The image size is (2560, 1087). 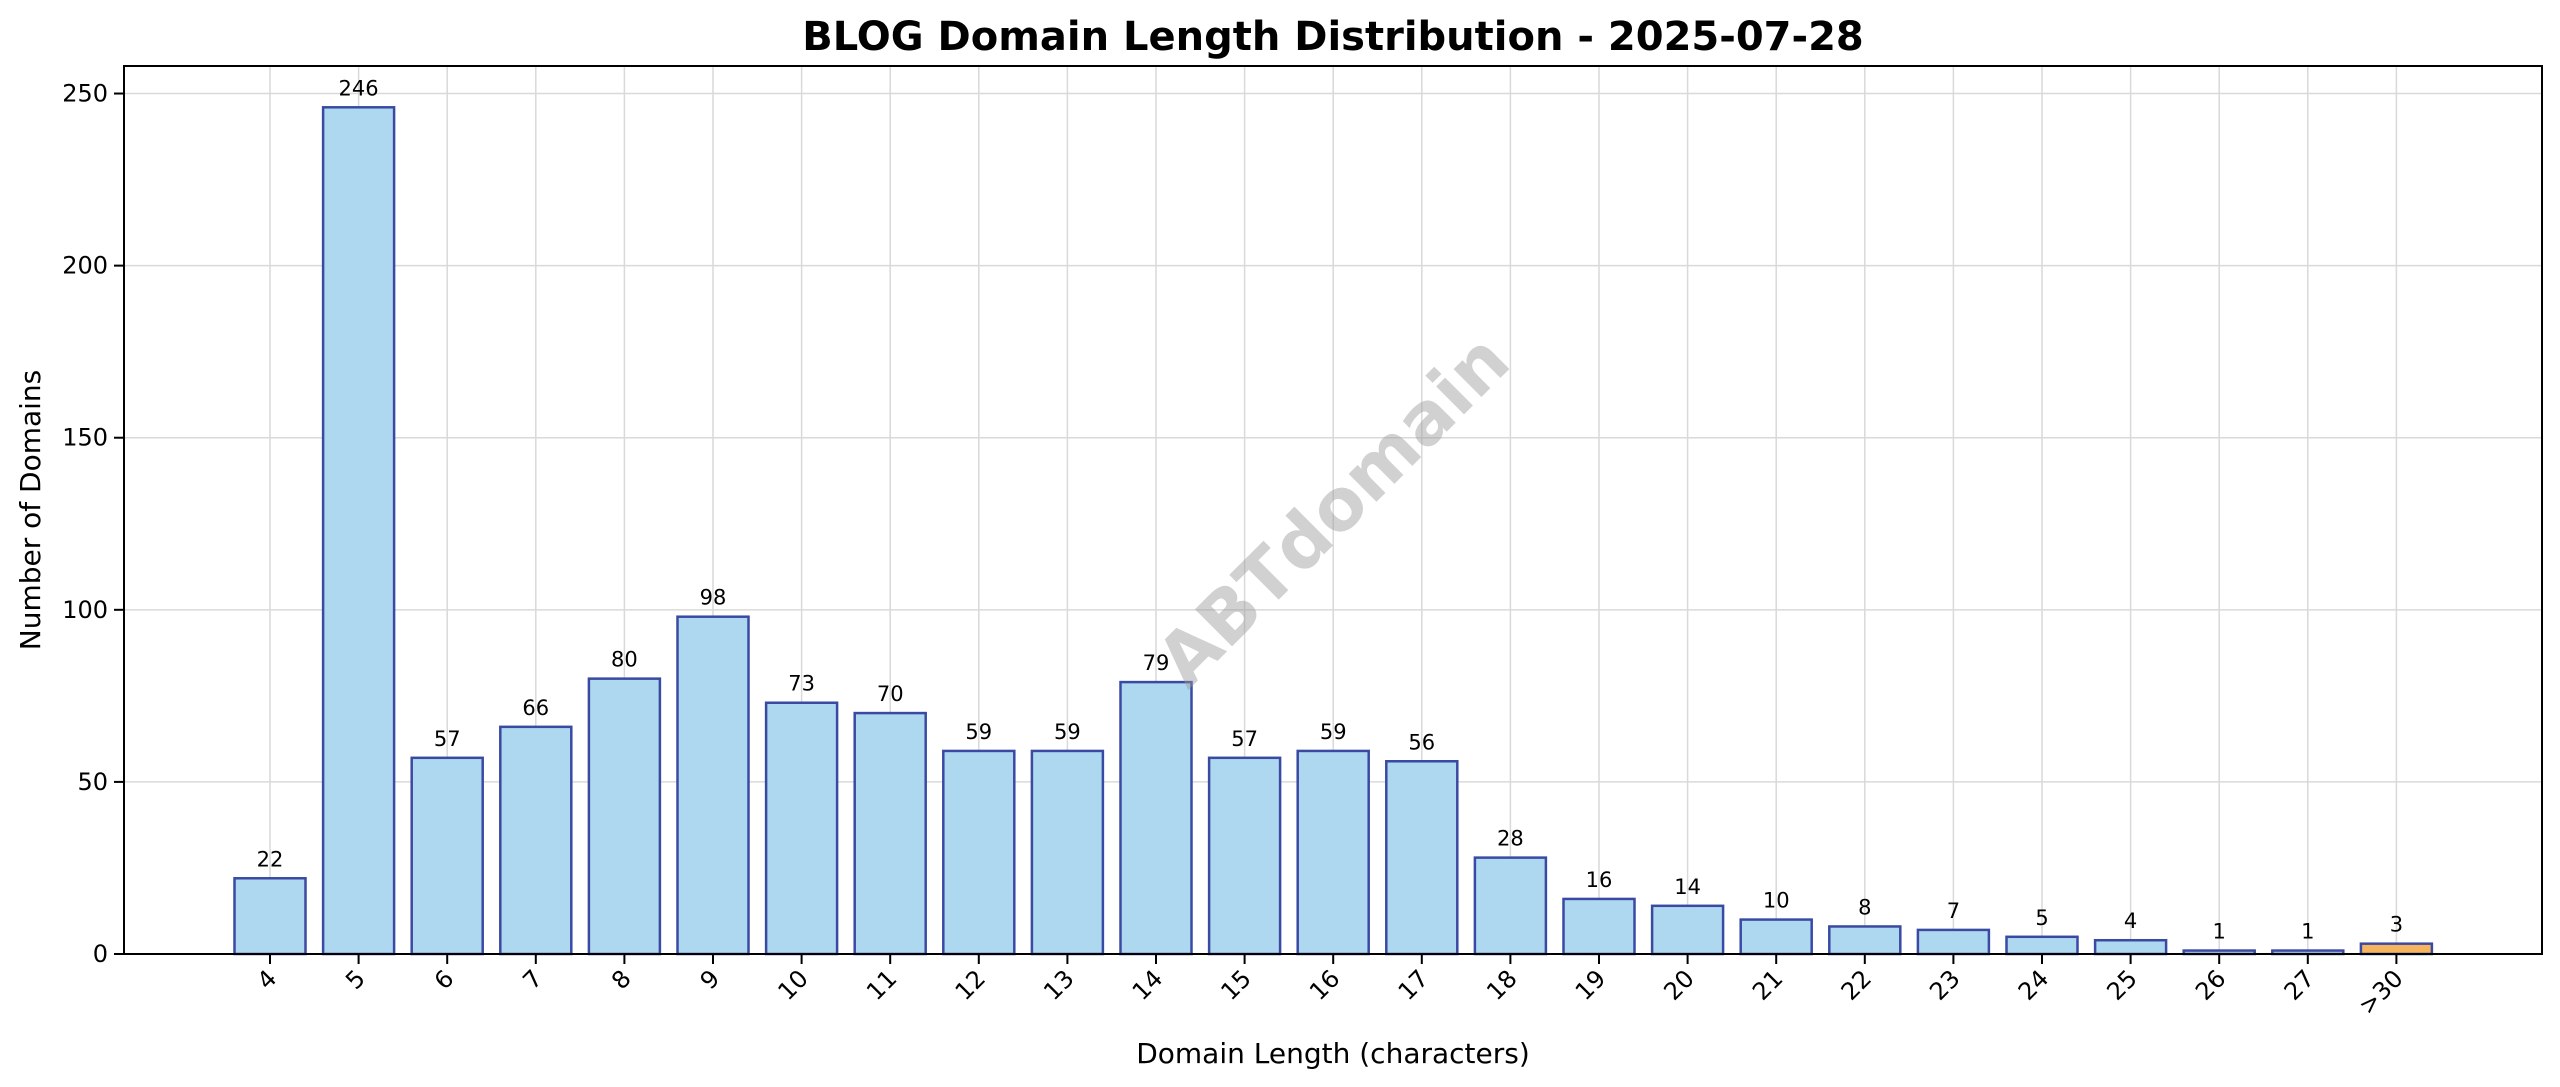 I want to click on x-tick-label: 7, so click(x=532, y=979).